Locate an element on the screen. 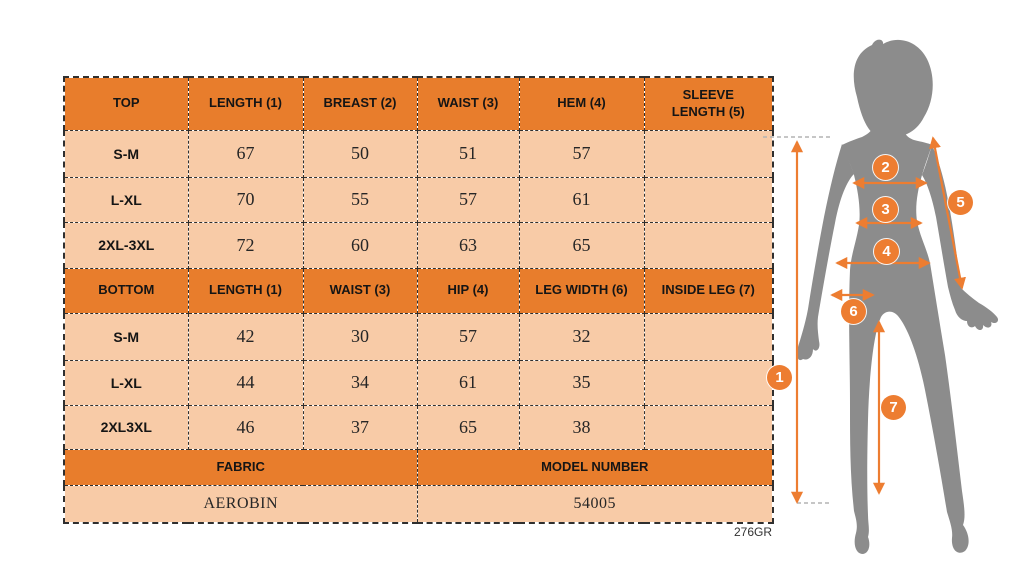  size-value: 34 is located at coordinates (360, 382).